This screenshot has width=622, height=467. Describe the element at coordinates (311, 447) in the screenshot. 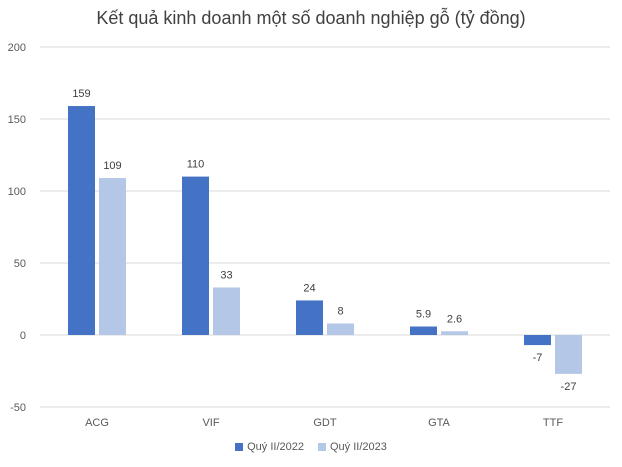

I see `legend: Quý II/2022 Quý II/2023` at that location.